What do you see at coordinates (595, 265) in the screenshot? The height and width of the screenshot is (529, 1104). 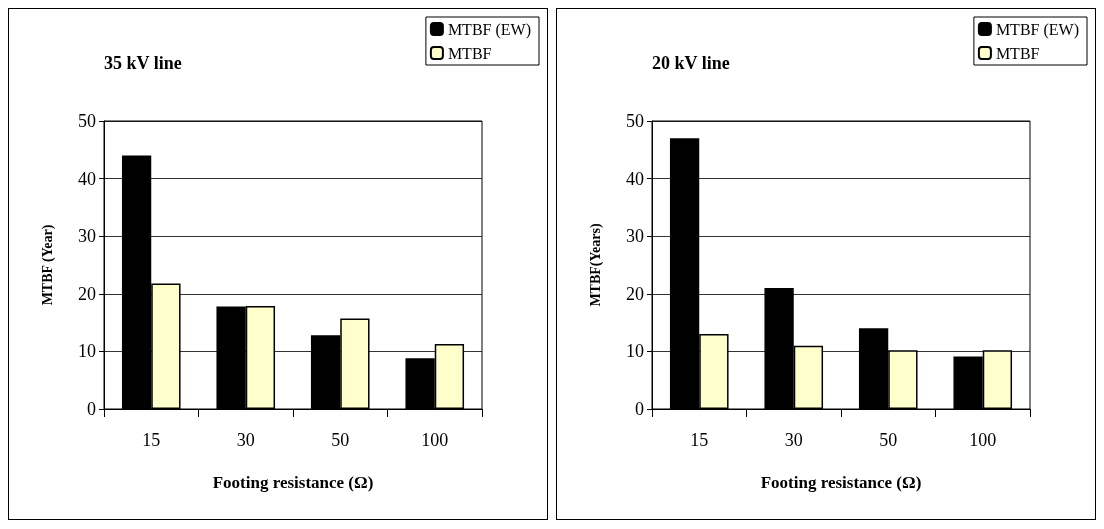 I see `y-axis-title: MTBF(Years)` at bounding box center [595, 265].